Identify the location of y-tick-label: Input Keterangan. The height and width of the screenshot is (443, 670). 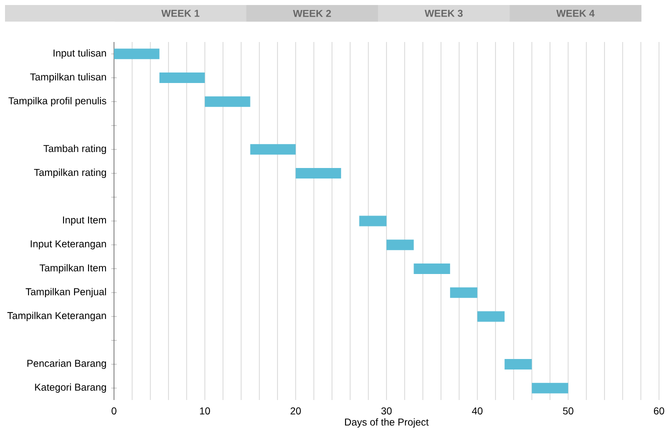
(68, 245).